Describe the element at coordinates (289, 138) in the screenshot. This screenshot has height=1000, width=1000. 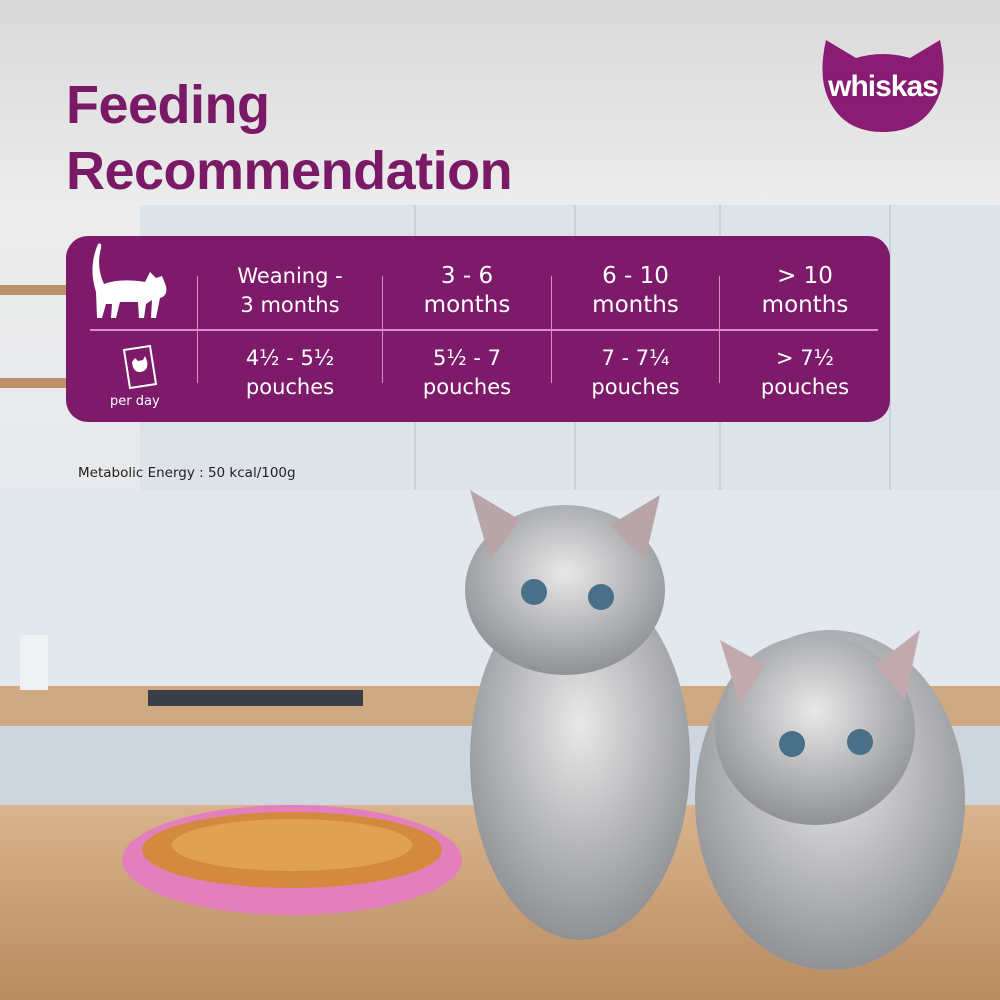
I see `page-title: Feeding Recommendation` at that location.